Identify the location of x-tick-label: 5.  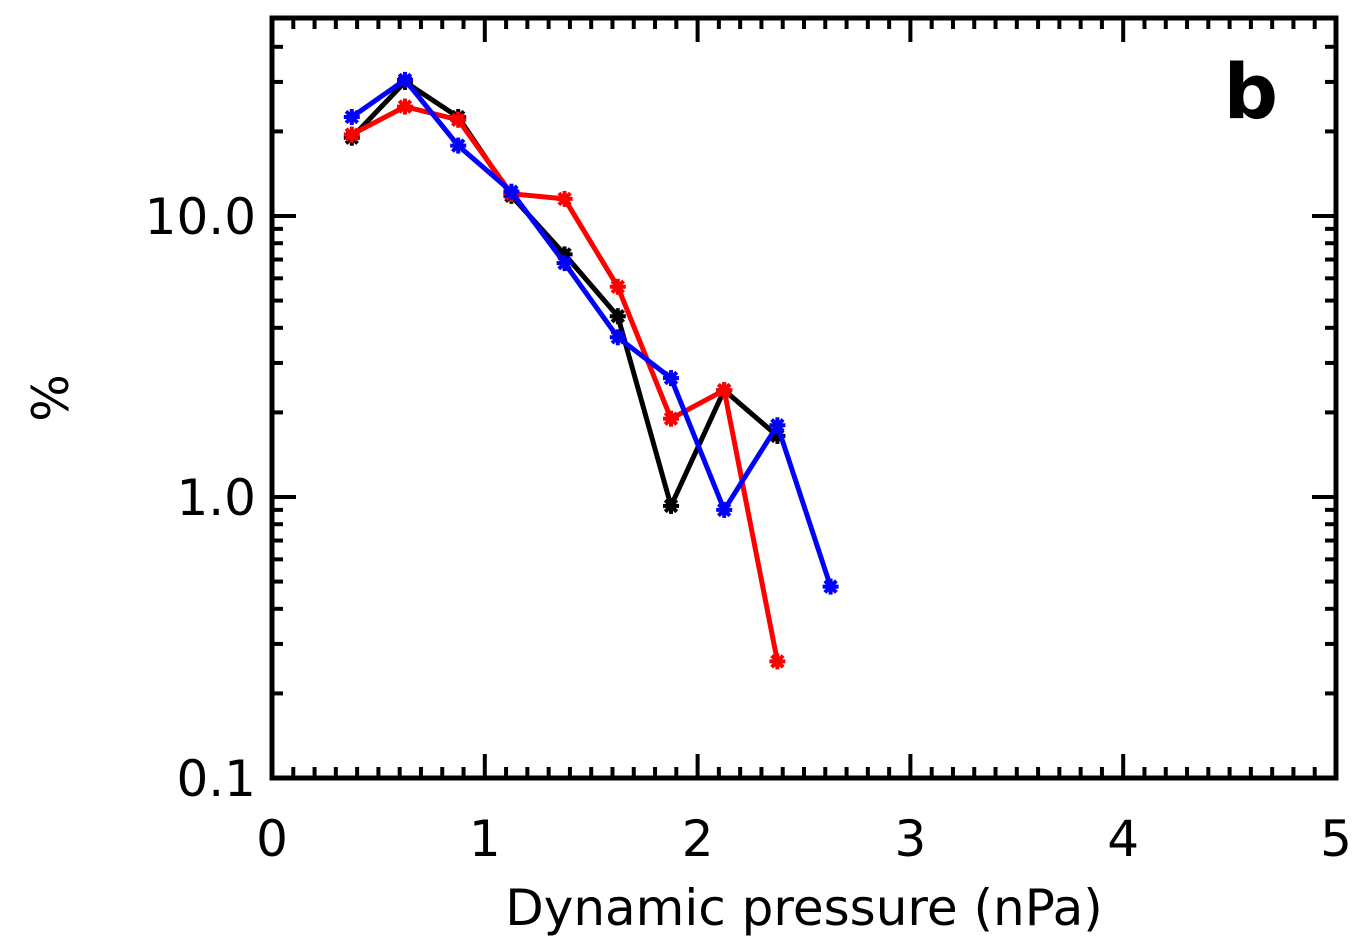
(1336, 839).